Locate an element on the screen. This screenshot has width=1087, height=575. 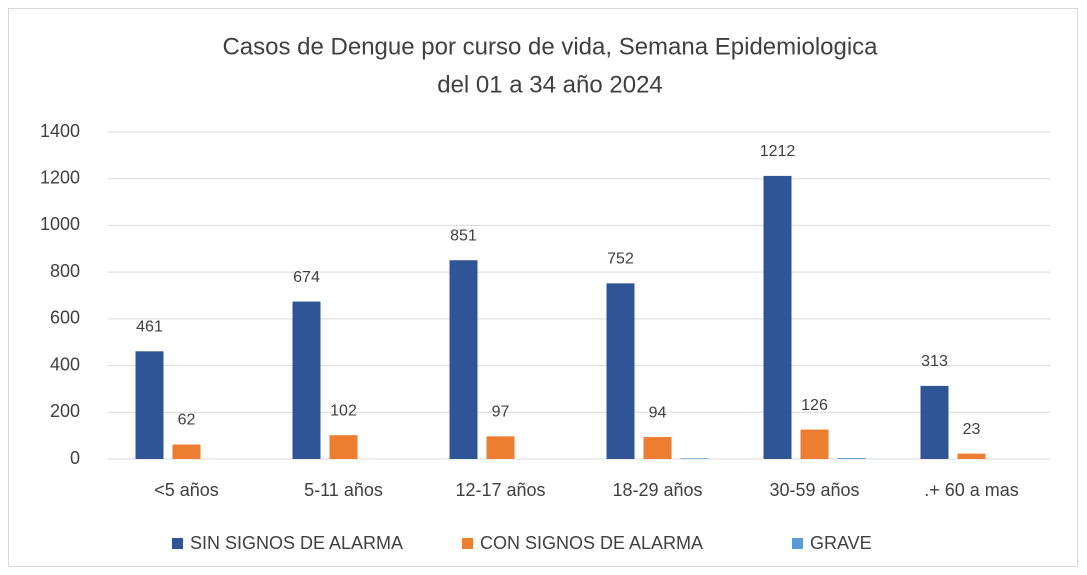
y-tick-label: 400 is located at coordinates (65, 364).